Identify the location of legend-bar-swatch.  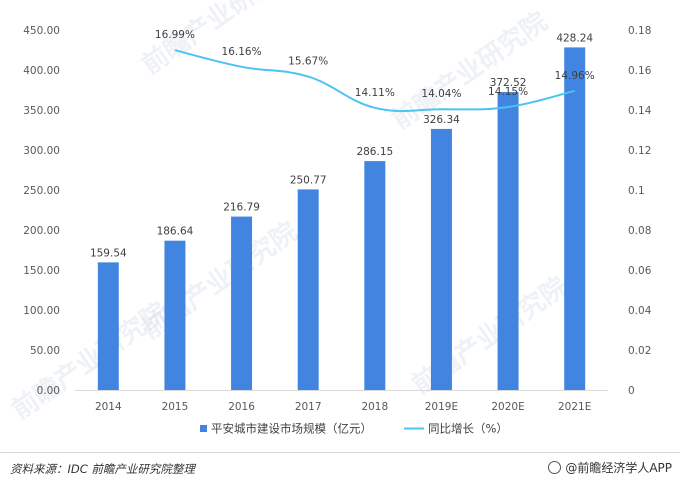
(203, 428).